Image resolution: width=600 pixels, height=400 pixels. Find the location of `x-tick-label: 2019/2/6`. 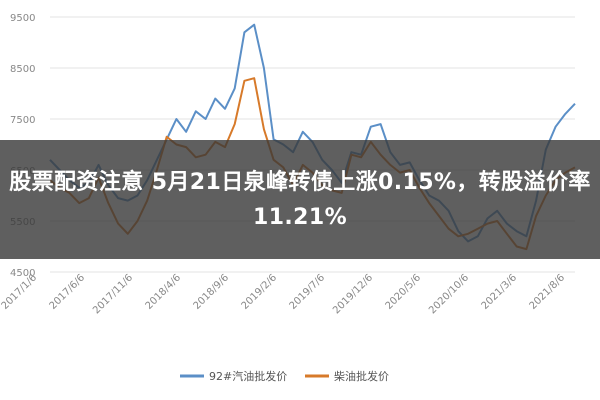

x-tick-label: 2019/2/6 is located at coordinates (260, 292).